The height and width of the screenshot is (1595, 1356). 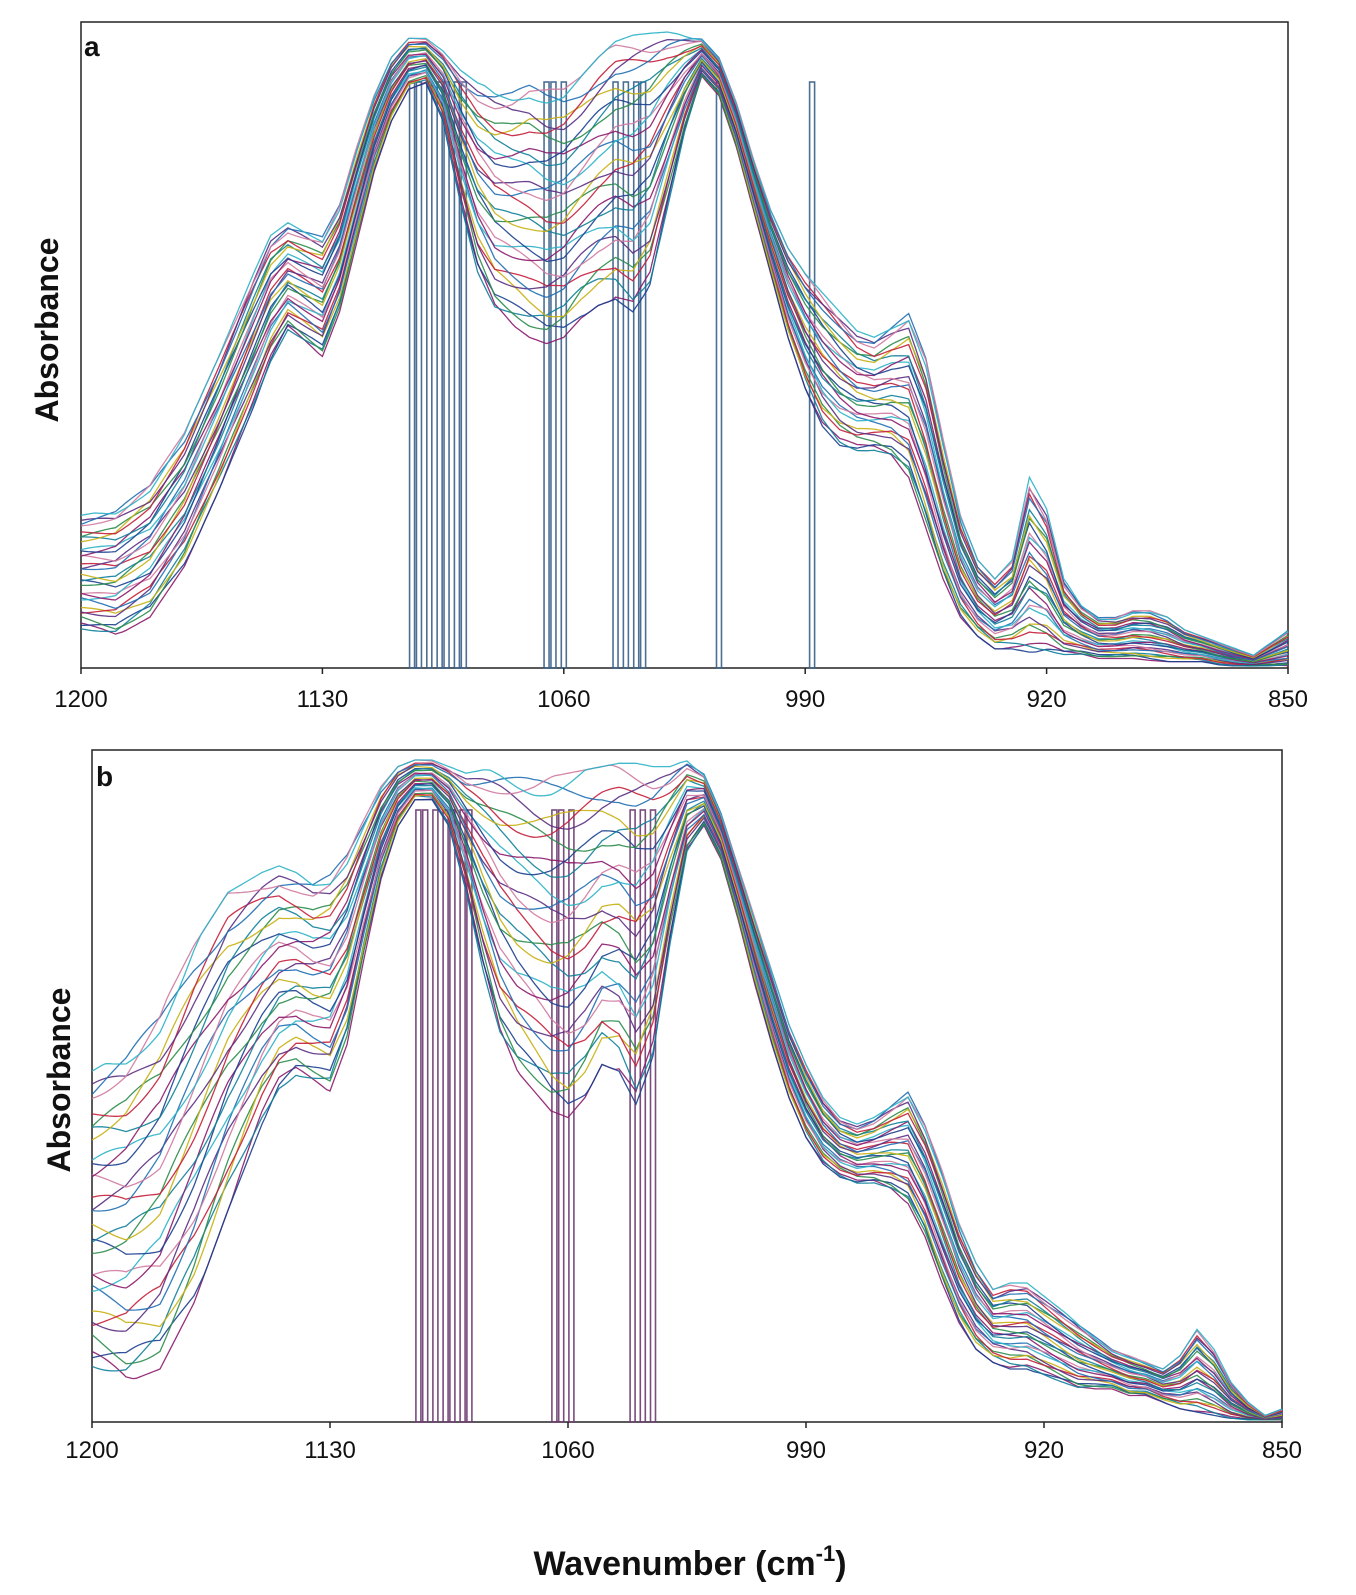 I want to click on panel-a-y-axis-label: Absorbance, so click(x=47, y=330).